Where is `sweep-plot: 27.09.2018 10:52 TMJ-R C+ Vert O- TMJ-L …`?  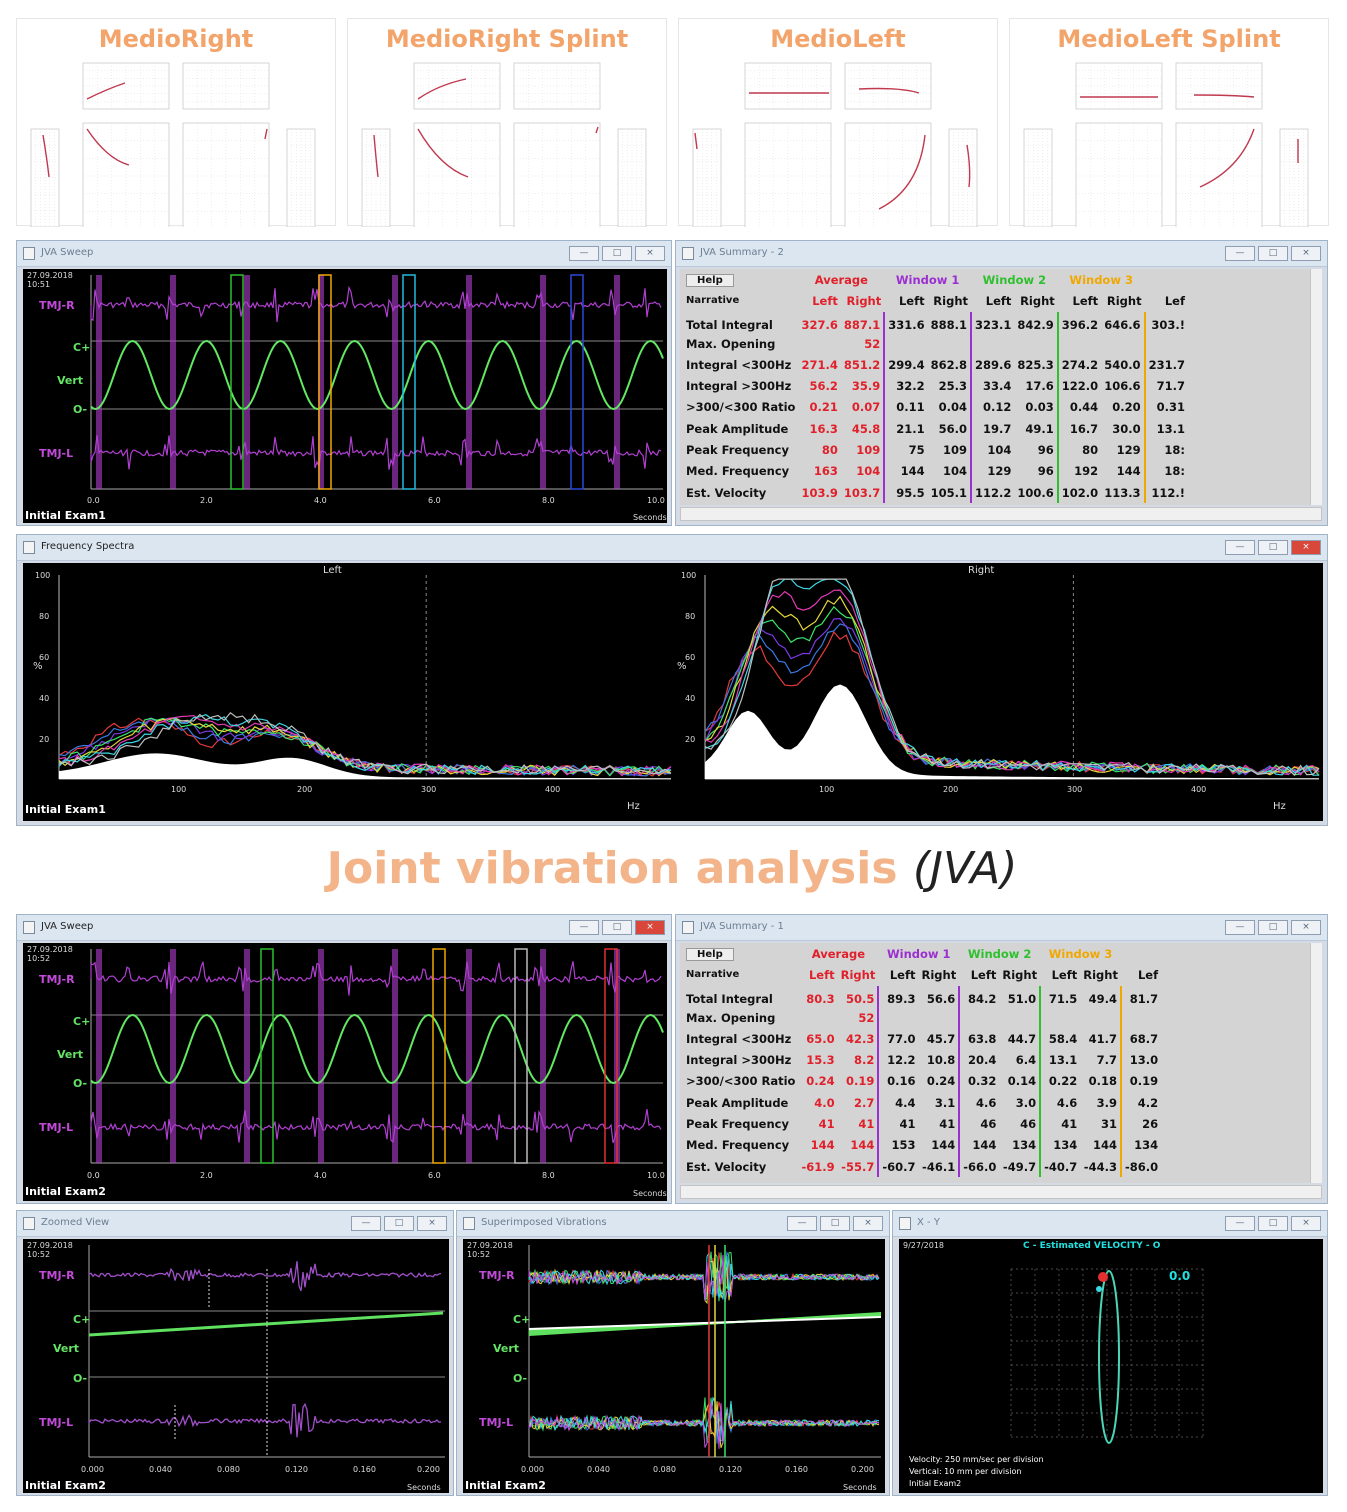 sweep-plot: 27.09.2018 10:52 TMJ-R C+ Vert O- TMJ-L … is located at coordinates (345, 1072).